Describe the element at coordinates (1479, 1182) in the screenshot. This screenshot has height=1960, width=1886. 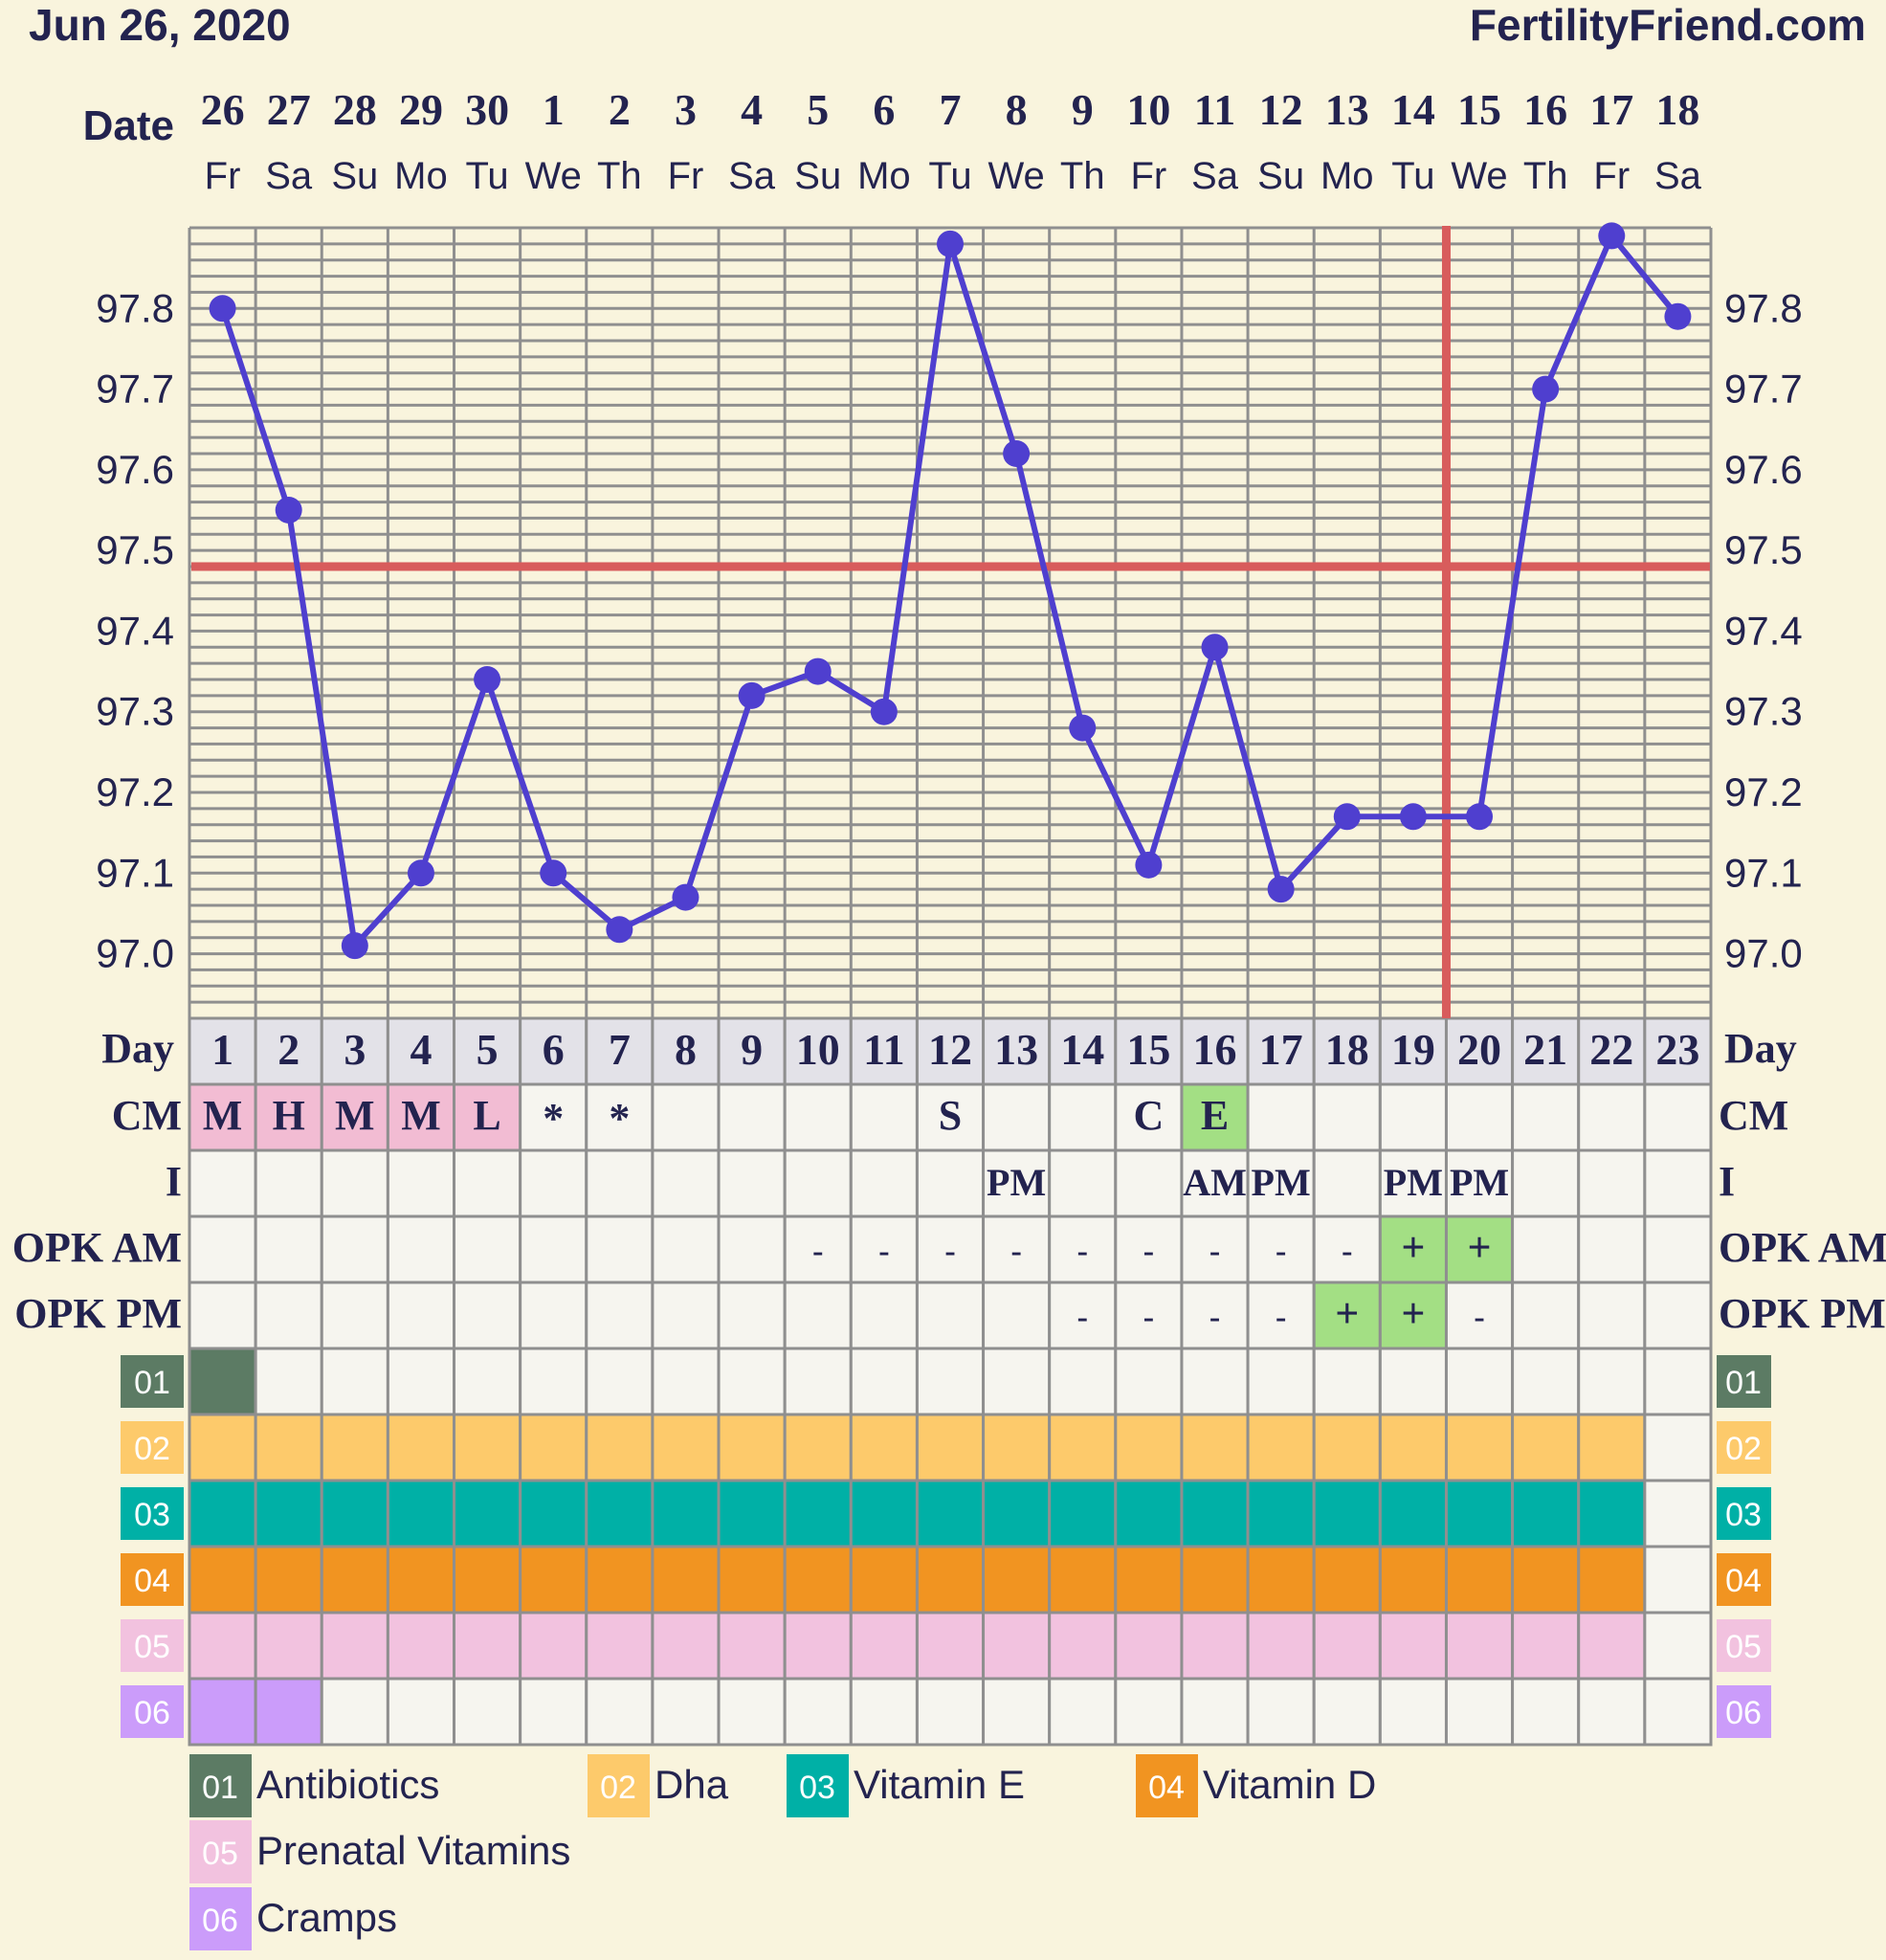
I see `intercourse-value: PM` at that location.